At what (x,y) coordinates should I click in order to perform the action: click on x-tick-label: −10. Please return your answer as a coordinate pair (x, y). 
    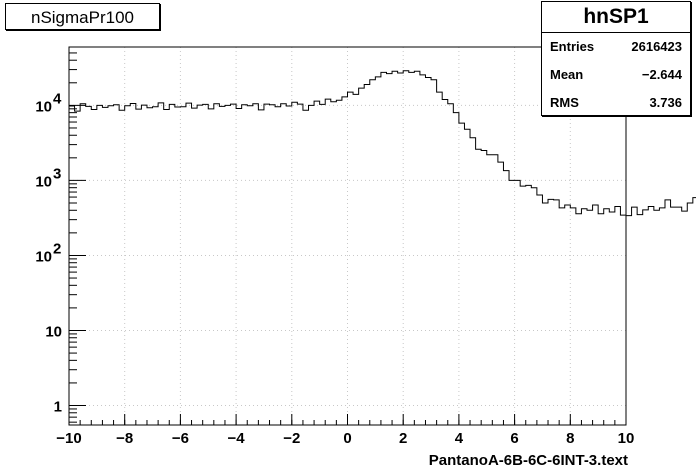
    Looking at the image, I should click on (68, 438).